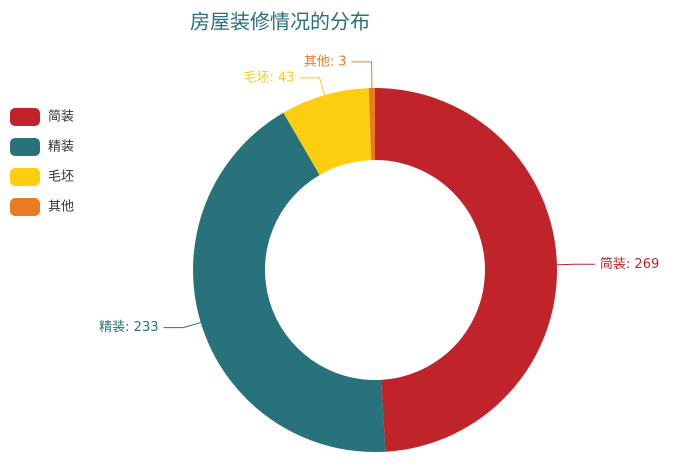 The image size is (682, 468). What do you see at coordinates (61, 147) in the screenshot?
I see `legend-label: 精装` at bounding box center [61, 147].